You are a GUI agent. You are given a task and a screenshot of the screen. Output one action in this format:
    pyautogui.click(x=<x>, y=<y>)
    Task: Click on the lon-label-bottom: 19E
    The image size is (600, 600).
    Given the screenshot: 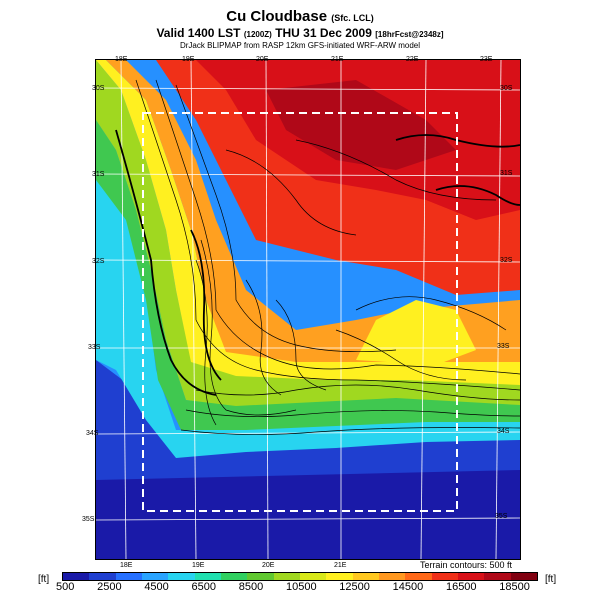 What is the action you would take?
    pyautogui.click(x=198, y=565)
    